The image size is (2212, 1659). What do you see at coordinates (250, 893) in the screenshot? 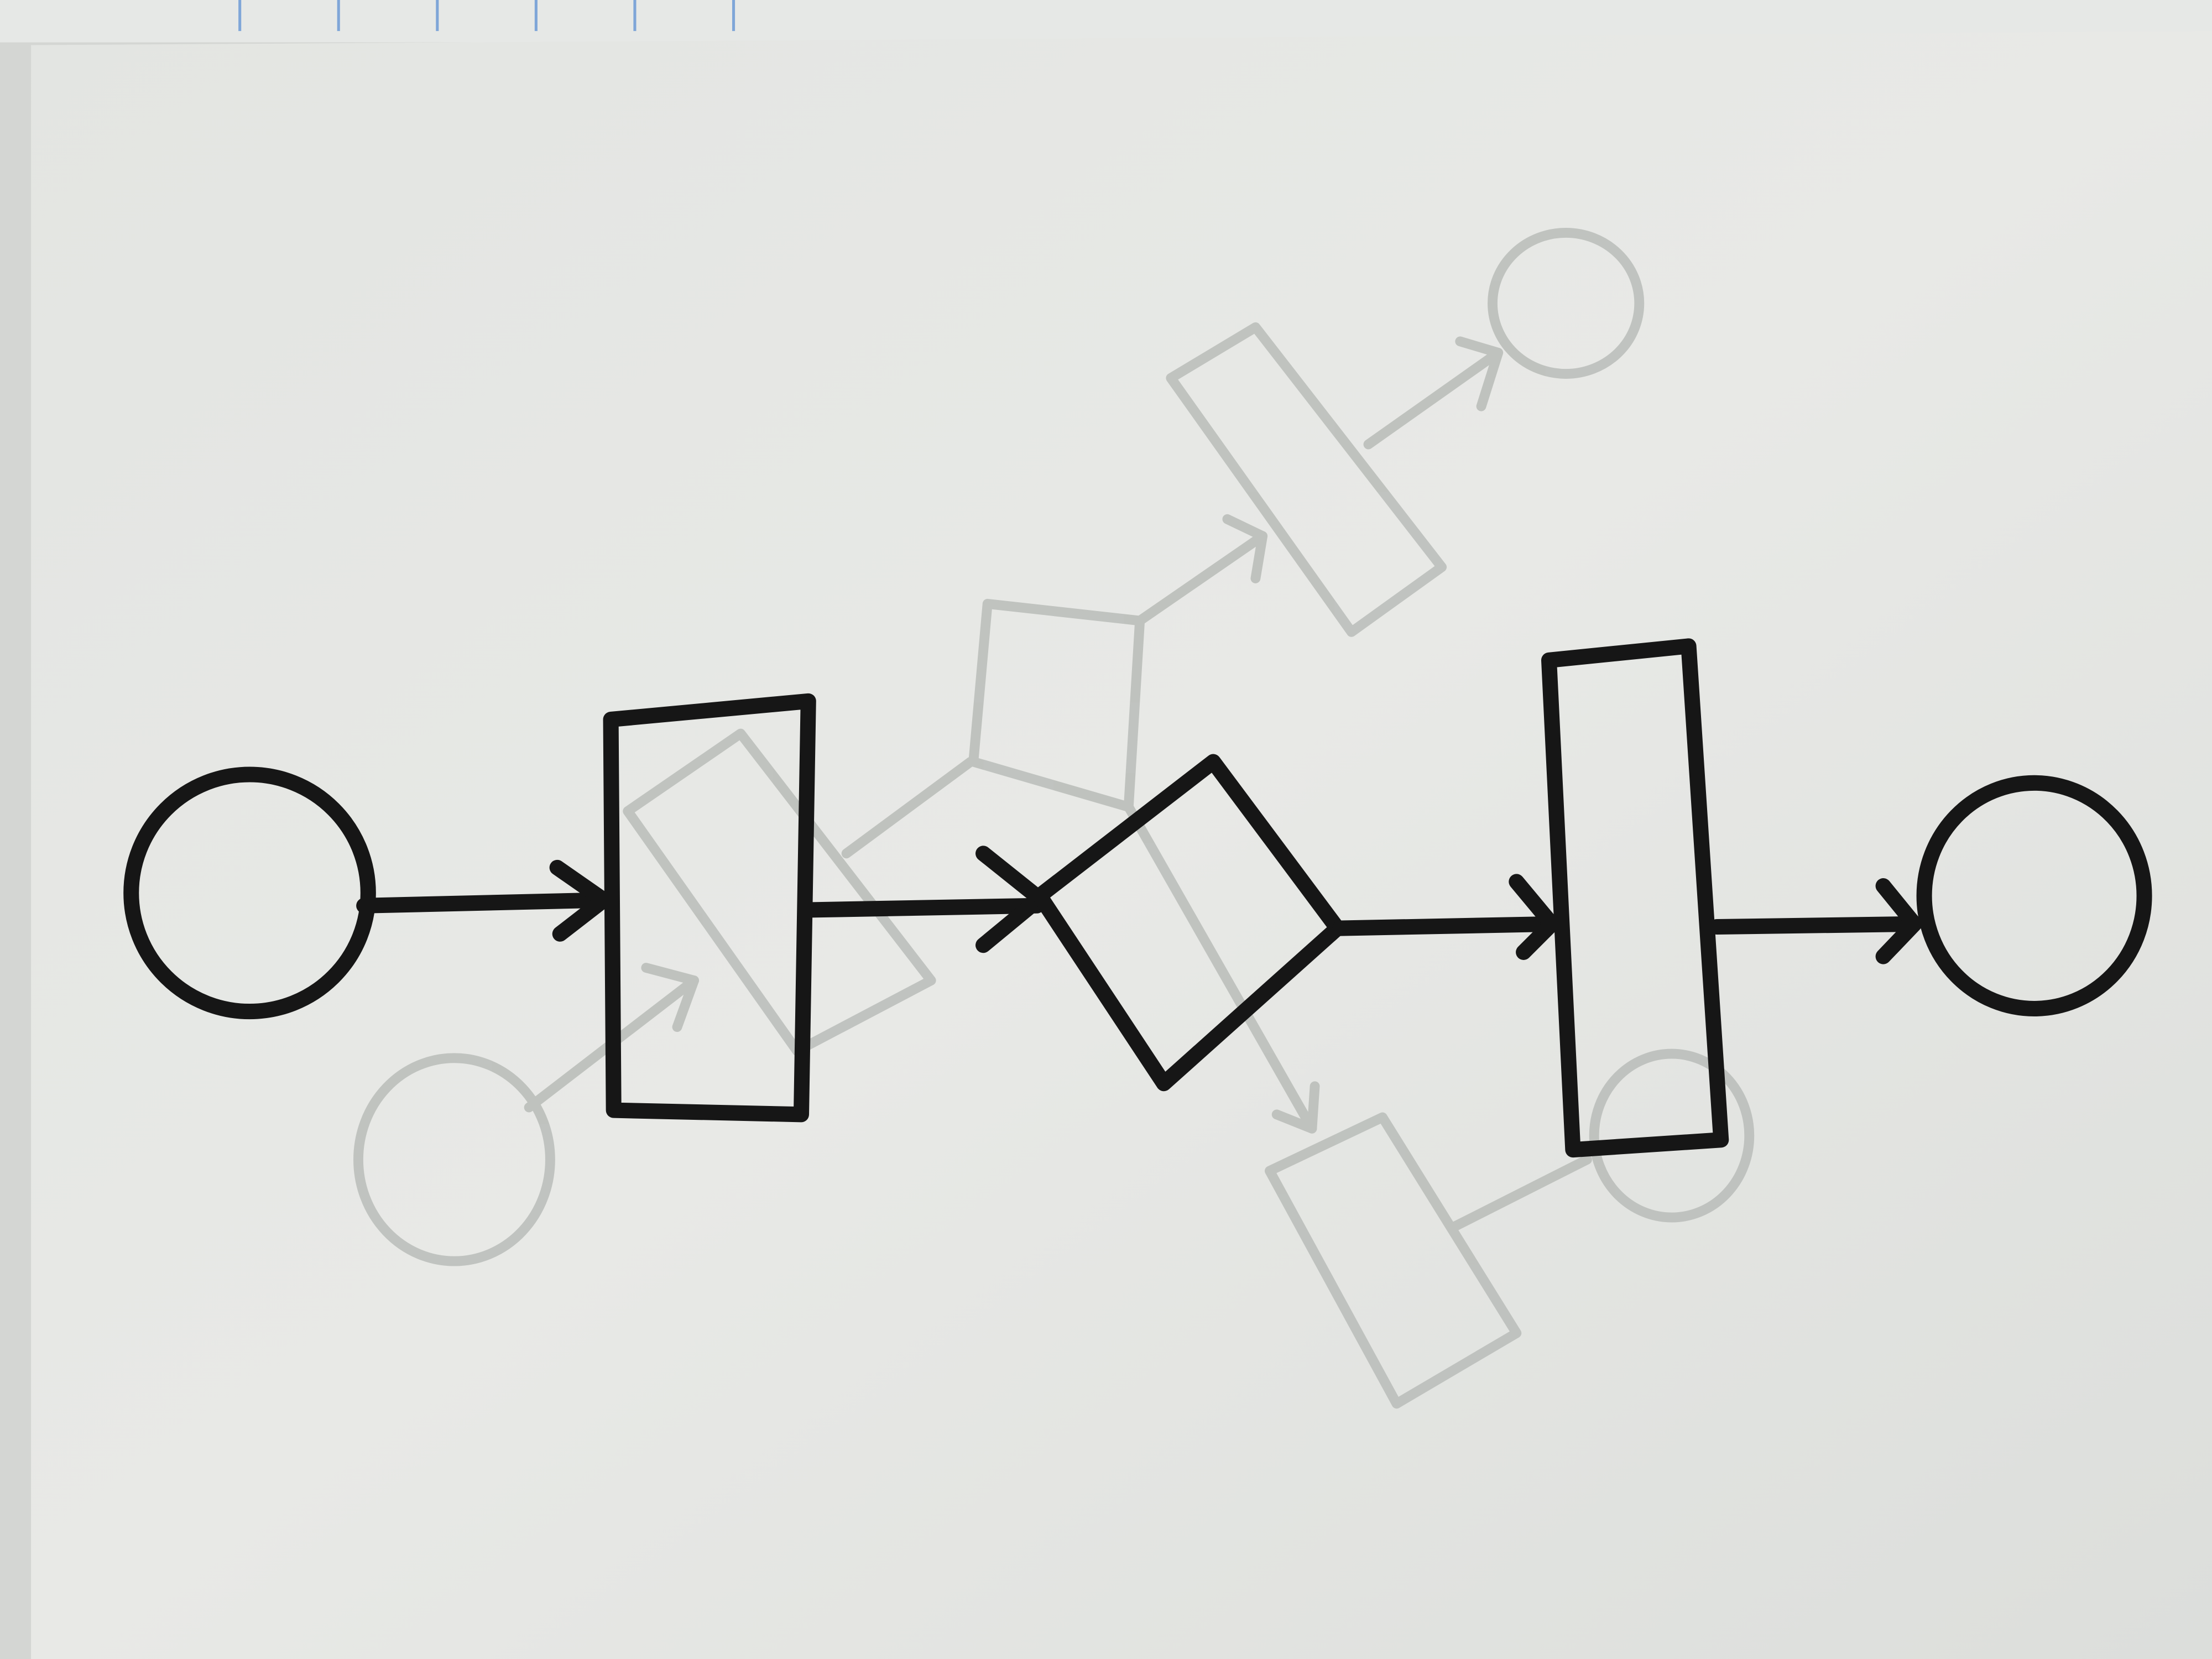
I see `start-node` at bounding box center [250, 893].